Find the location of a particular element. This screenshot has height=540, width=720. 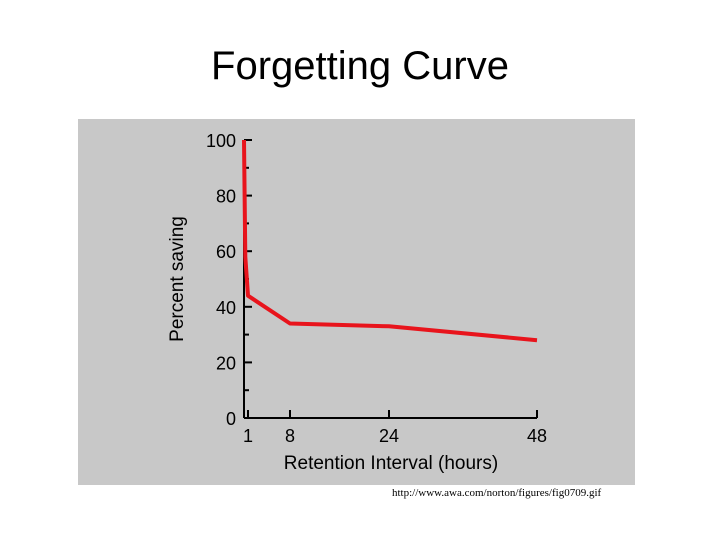

y-axis-label: Percent saving is located at coordinates (177, 279).